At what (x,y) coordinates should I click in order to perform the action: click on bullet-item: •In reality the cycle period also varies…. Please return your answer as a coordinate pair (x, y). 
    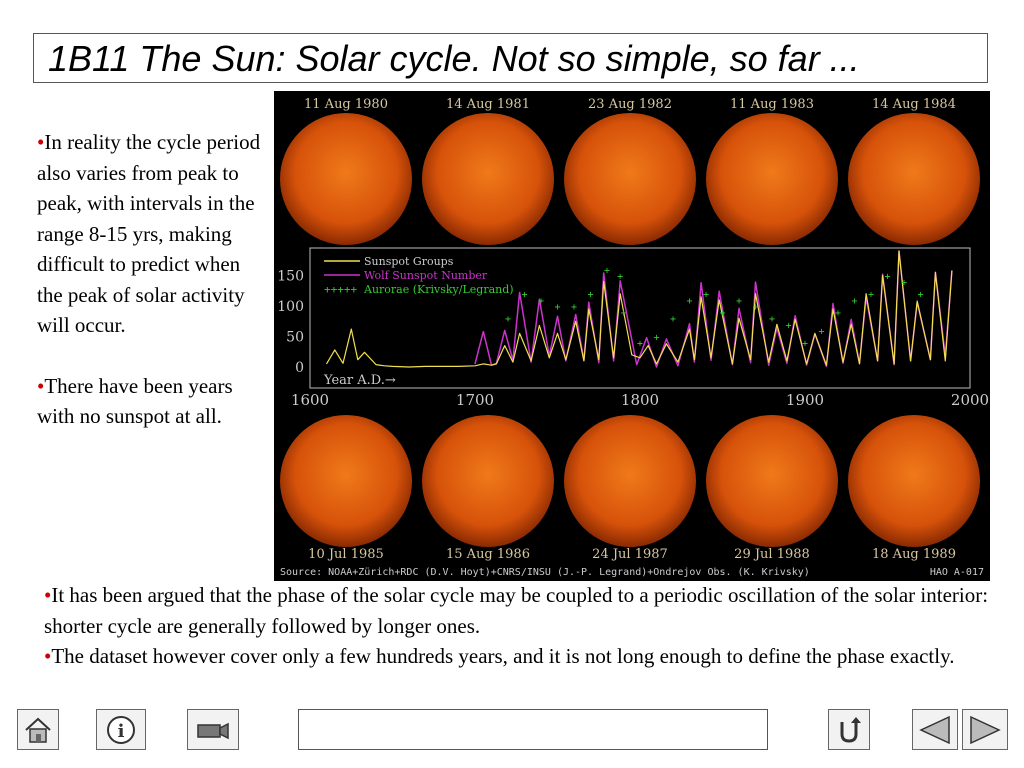
    Looking at the image, I should click on (152, 234).